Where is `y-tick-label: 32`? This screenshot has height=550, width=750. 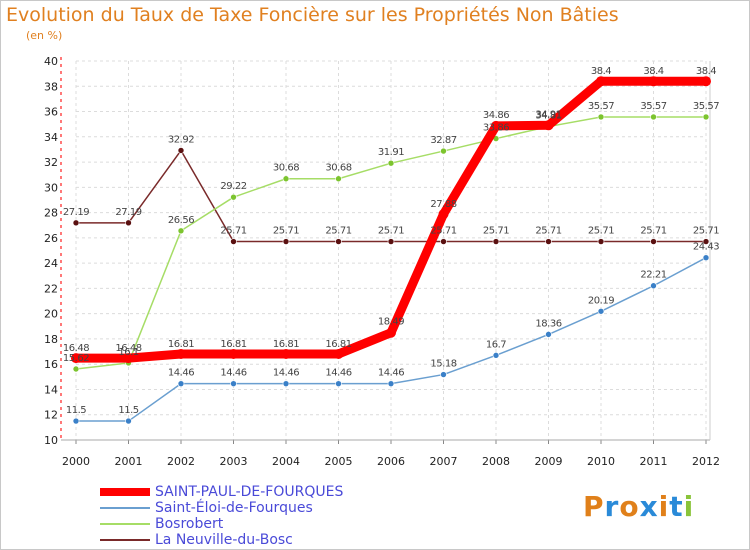 y-tick-label: 32 is located at coordinates (51, 162).